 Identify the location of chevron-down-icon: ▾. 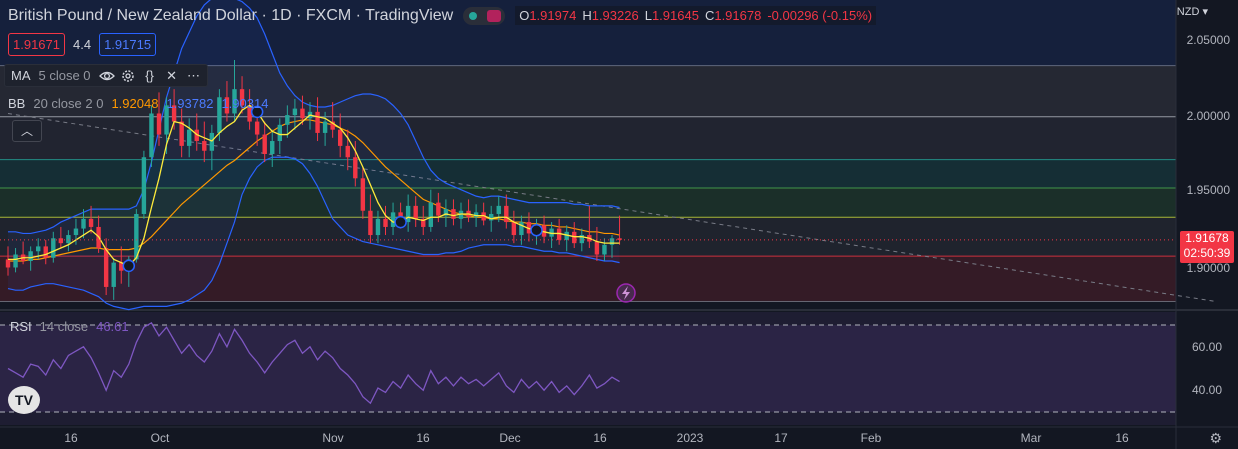
(1205, 12).